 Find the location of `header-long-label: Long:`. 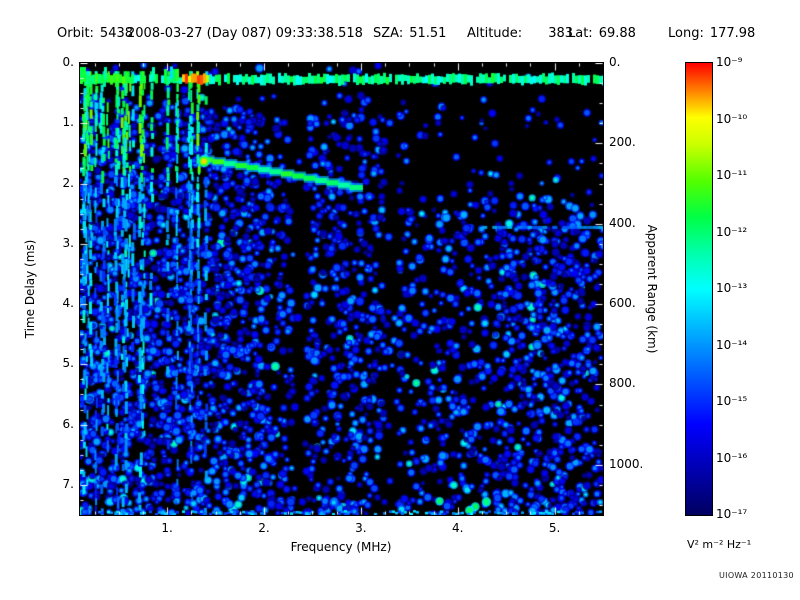

header-long-label: Long: is located at coordinates (686, 33).